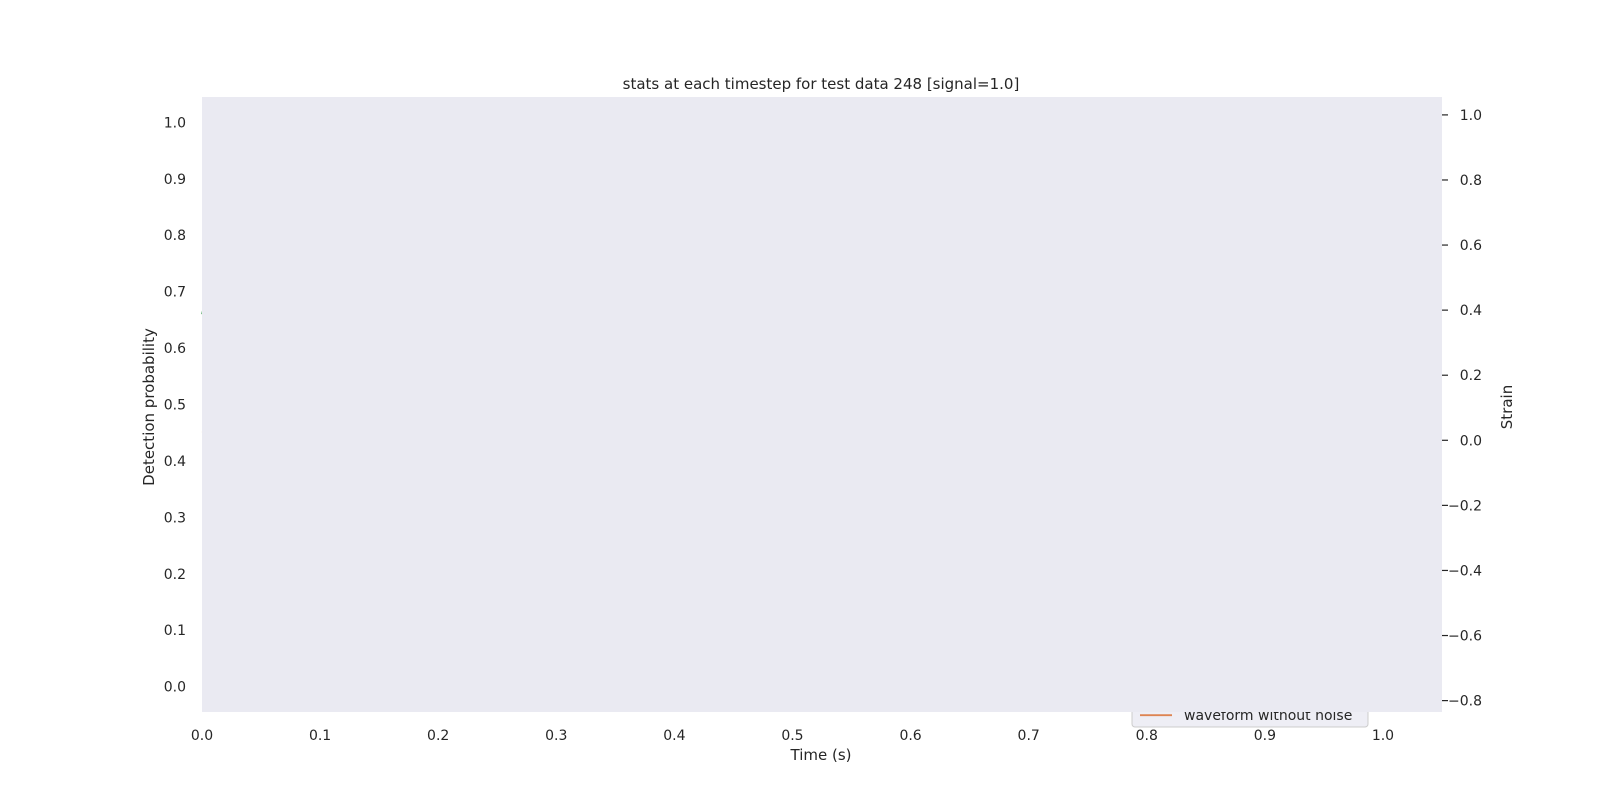 This screenshot has width=1600, height=800. I want to click on x-tick-label: 0.0, so click(202, 736).